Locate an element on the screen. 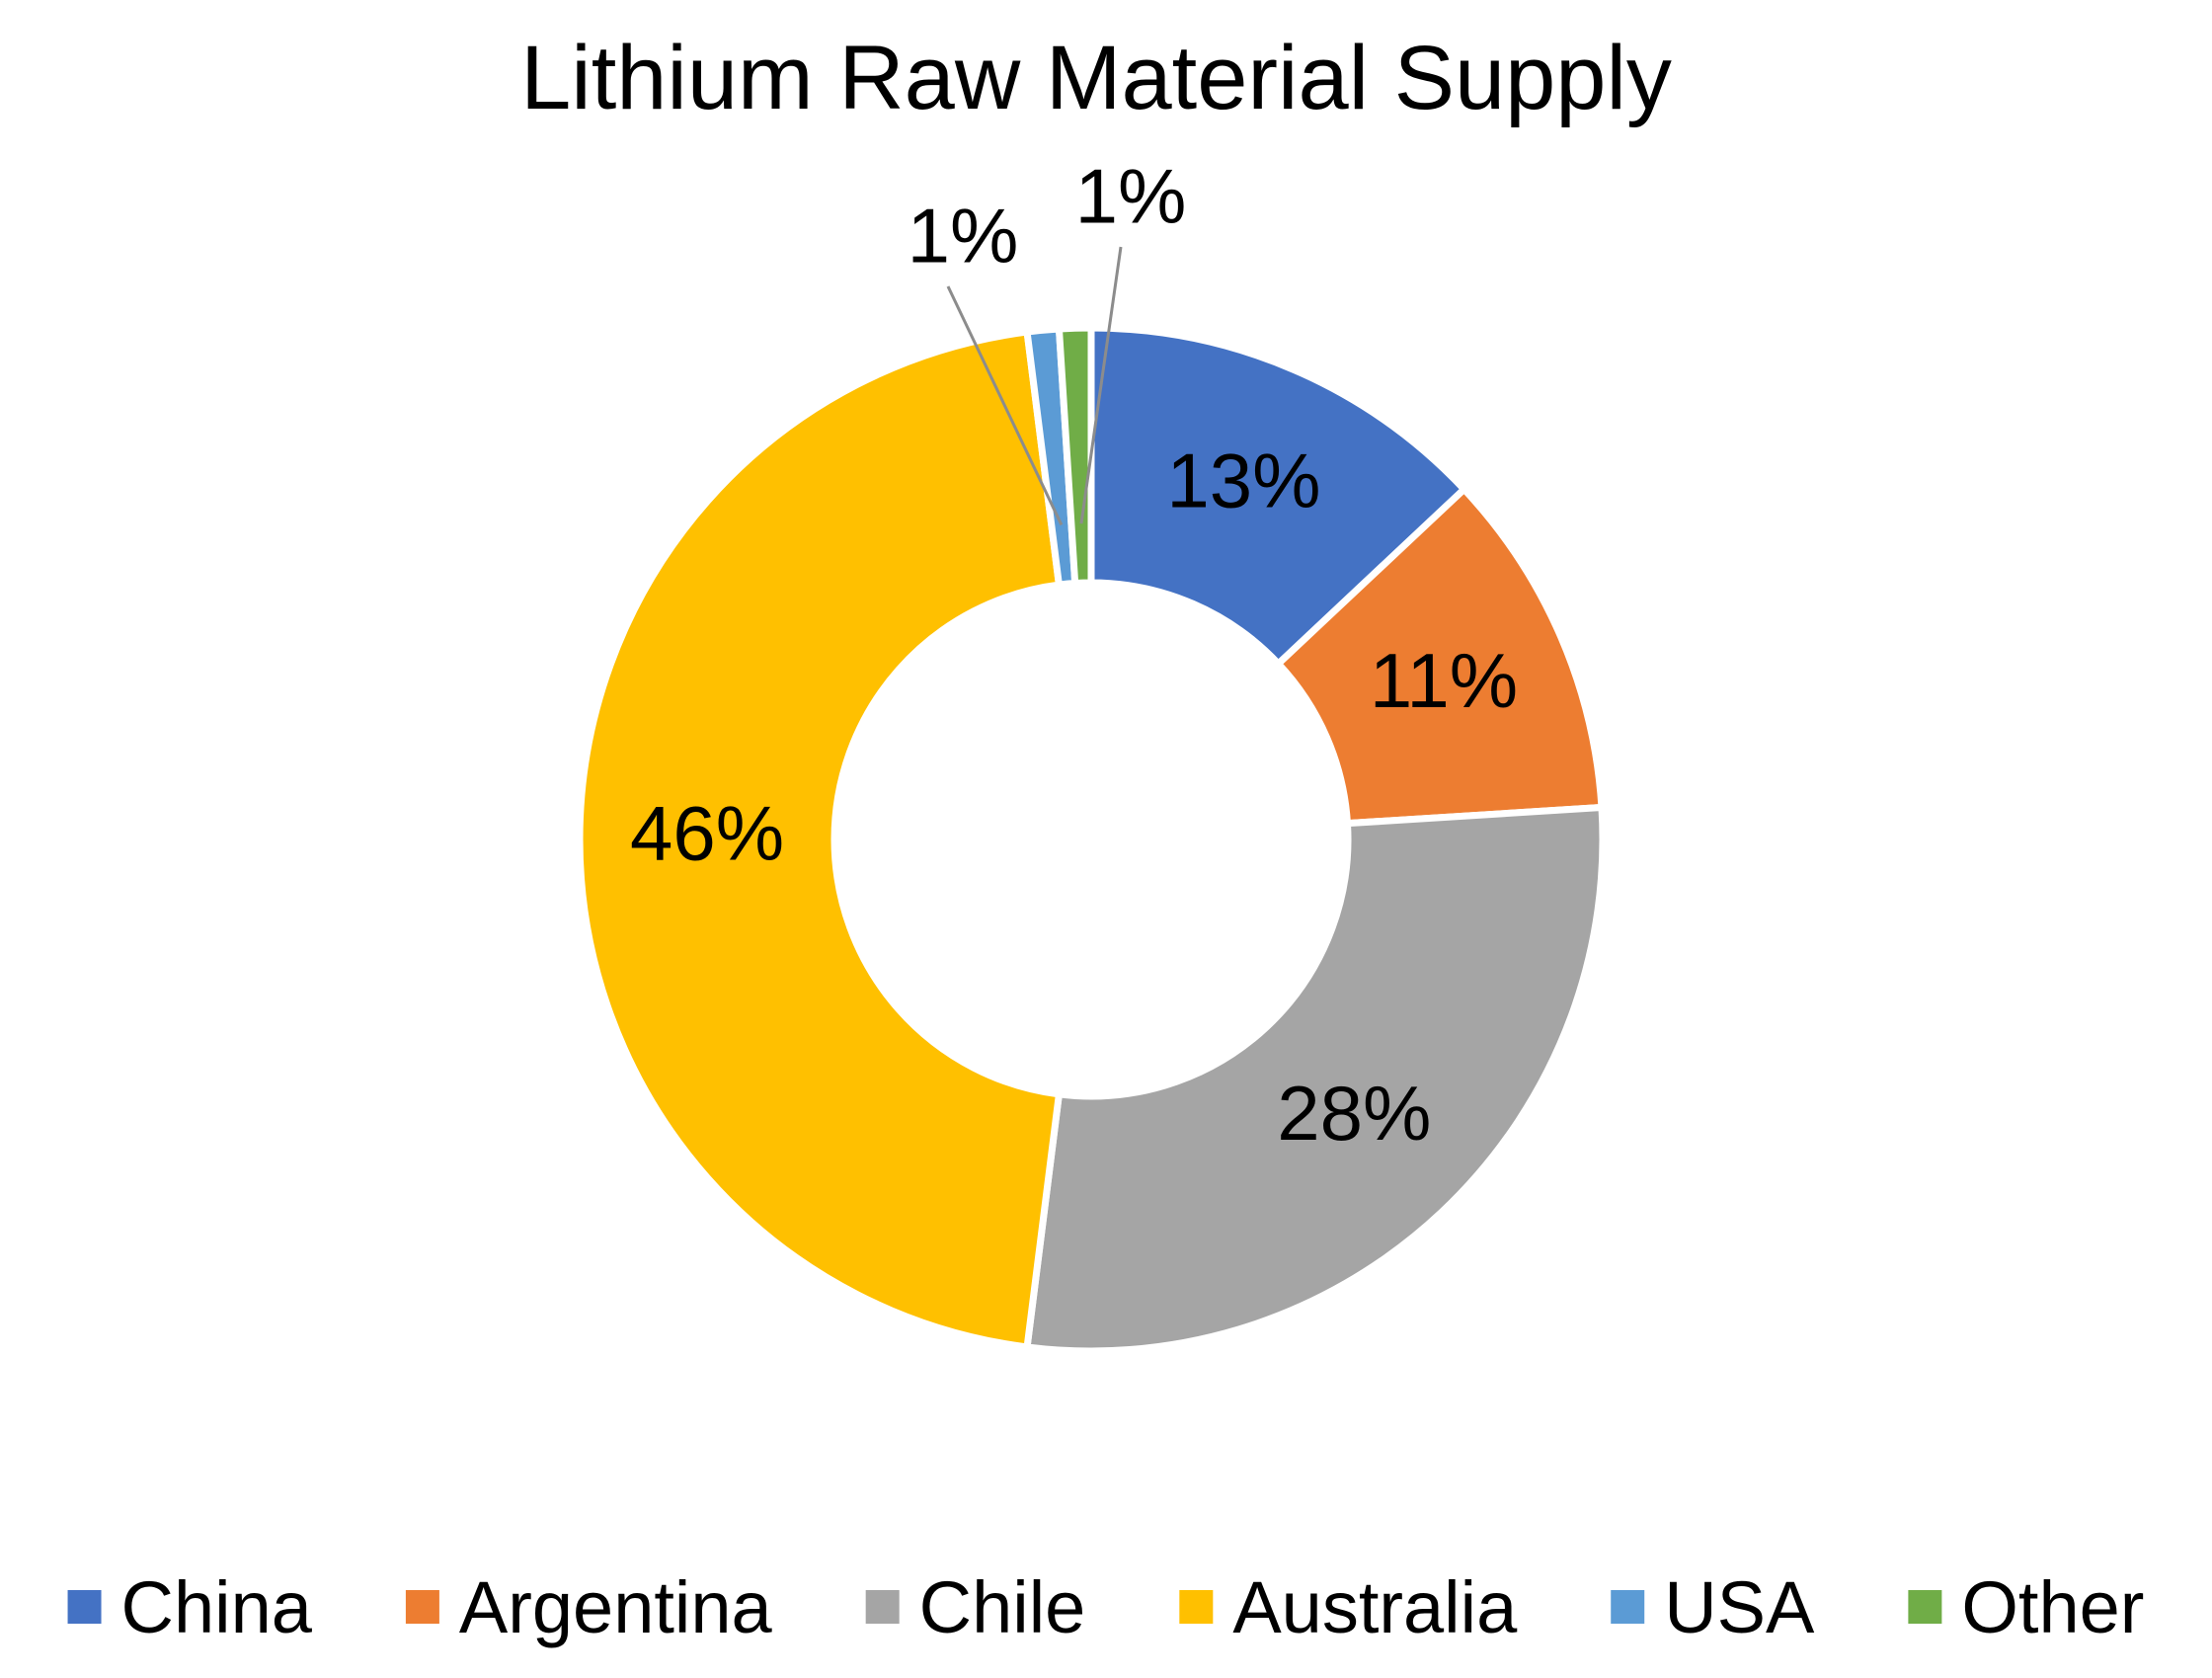 The image size is (2212, 1678). slice-argentina is located at coordinates (1440, 656).